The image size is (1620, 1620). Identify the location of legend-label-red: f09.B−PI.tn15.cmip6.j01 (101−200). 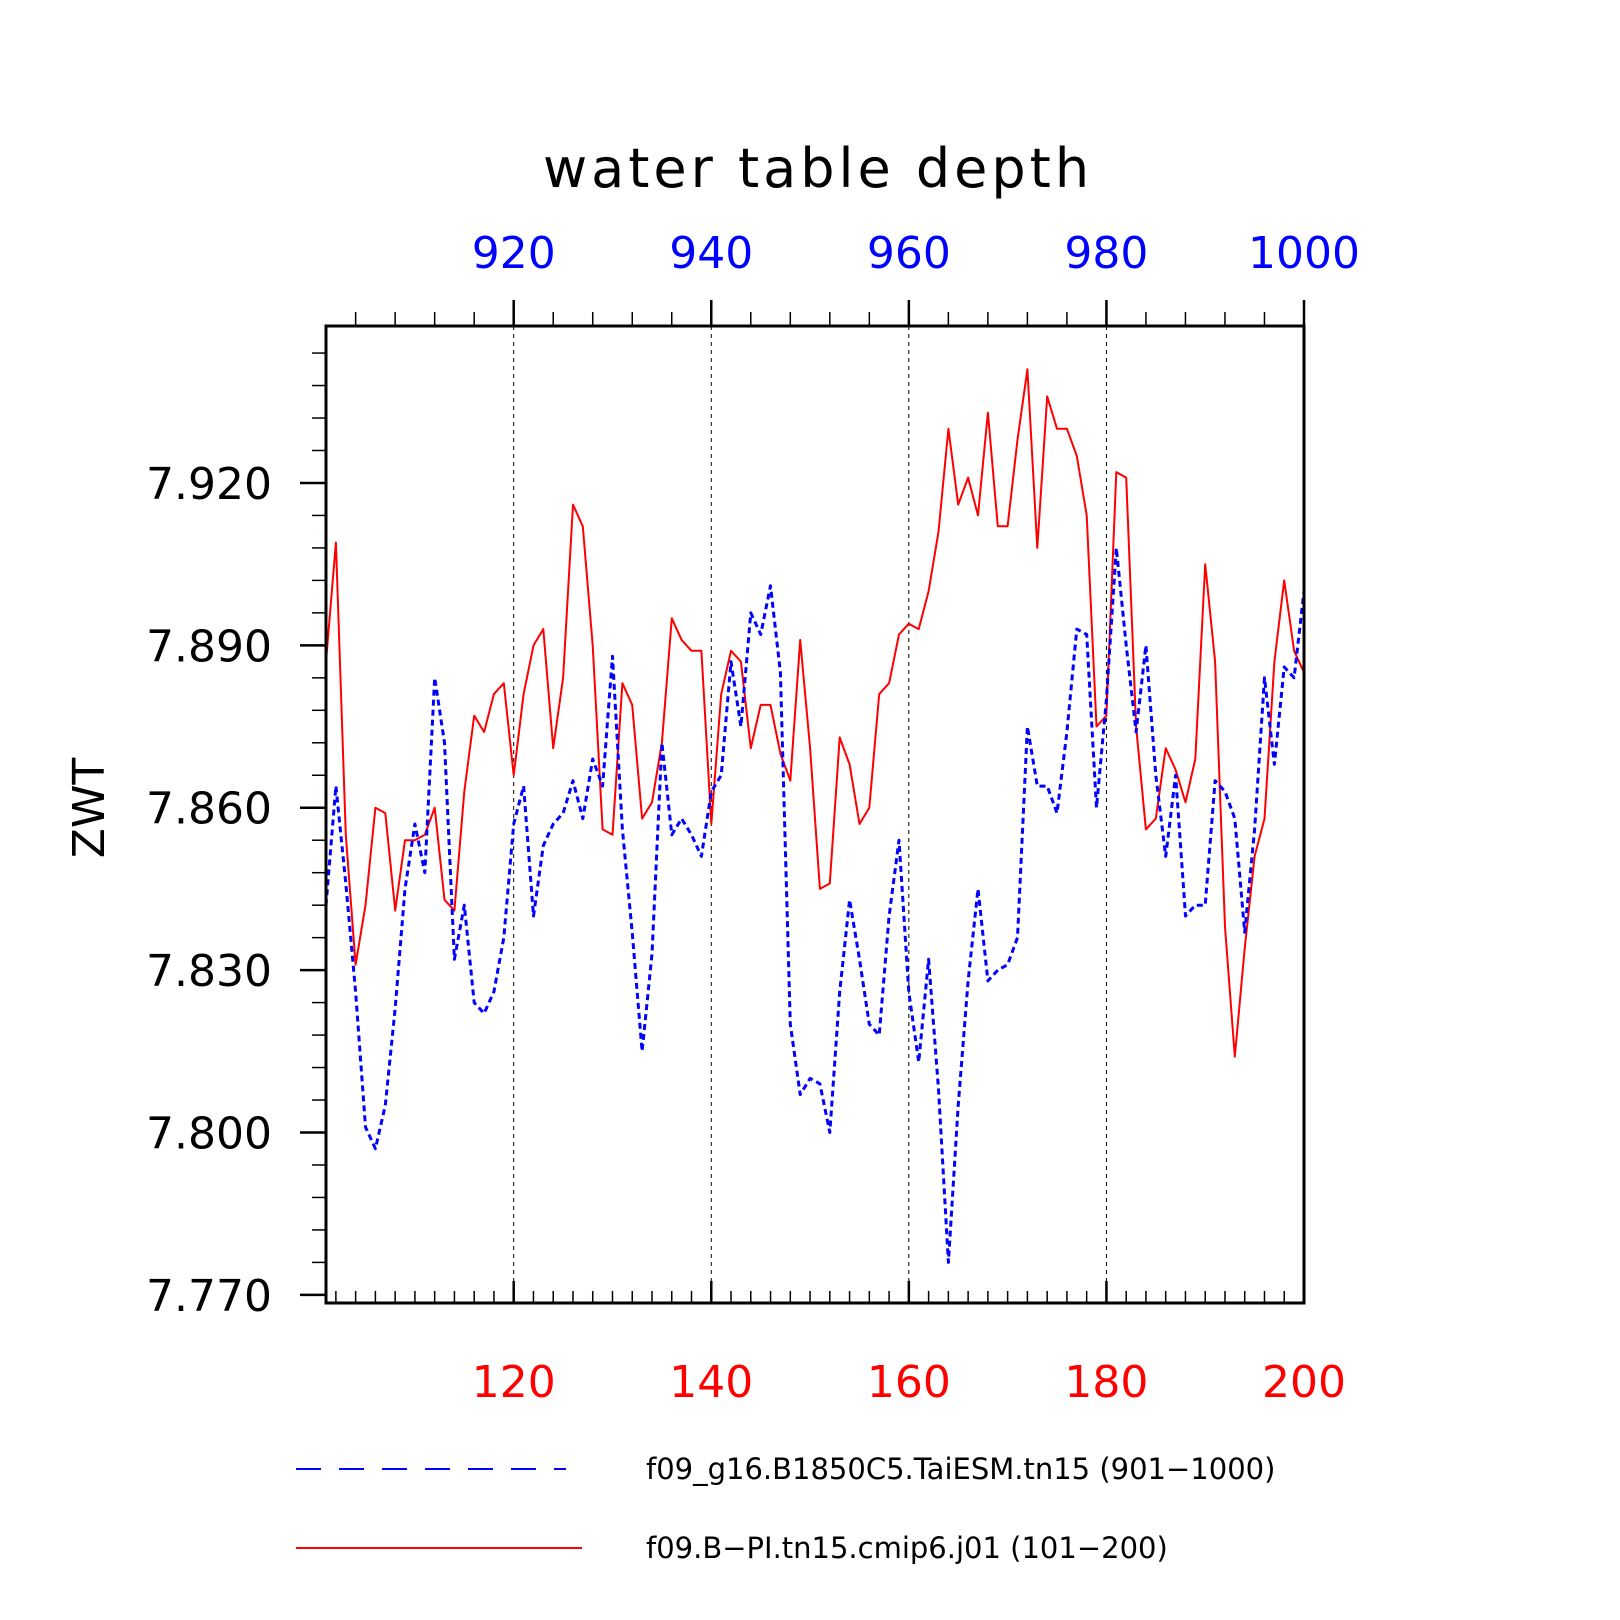
(907, 1548).